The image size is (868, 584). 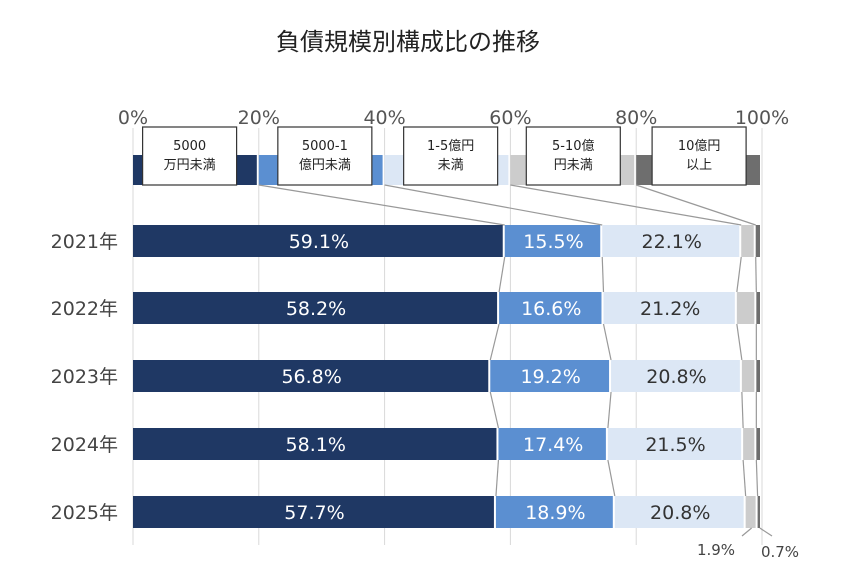 I want to click on data-label: 15.5%, so click(x=553, y=242).